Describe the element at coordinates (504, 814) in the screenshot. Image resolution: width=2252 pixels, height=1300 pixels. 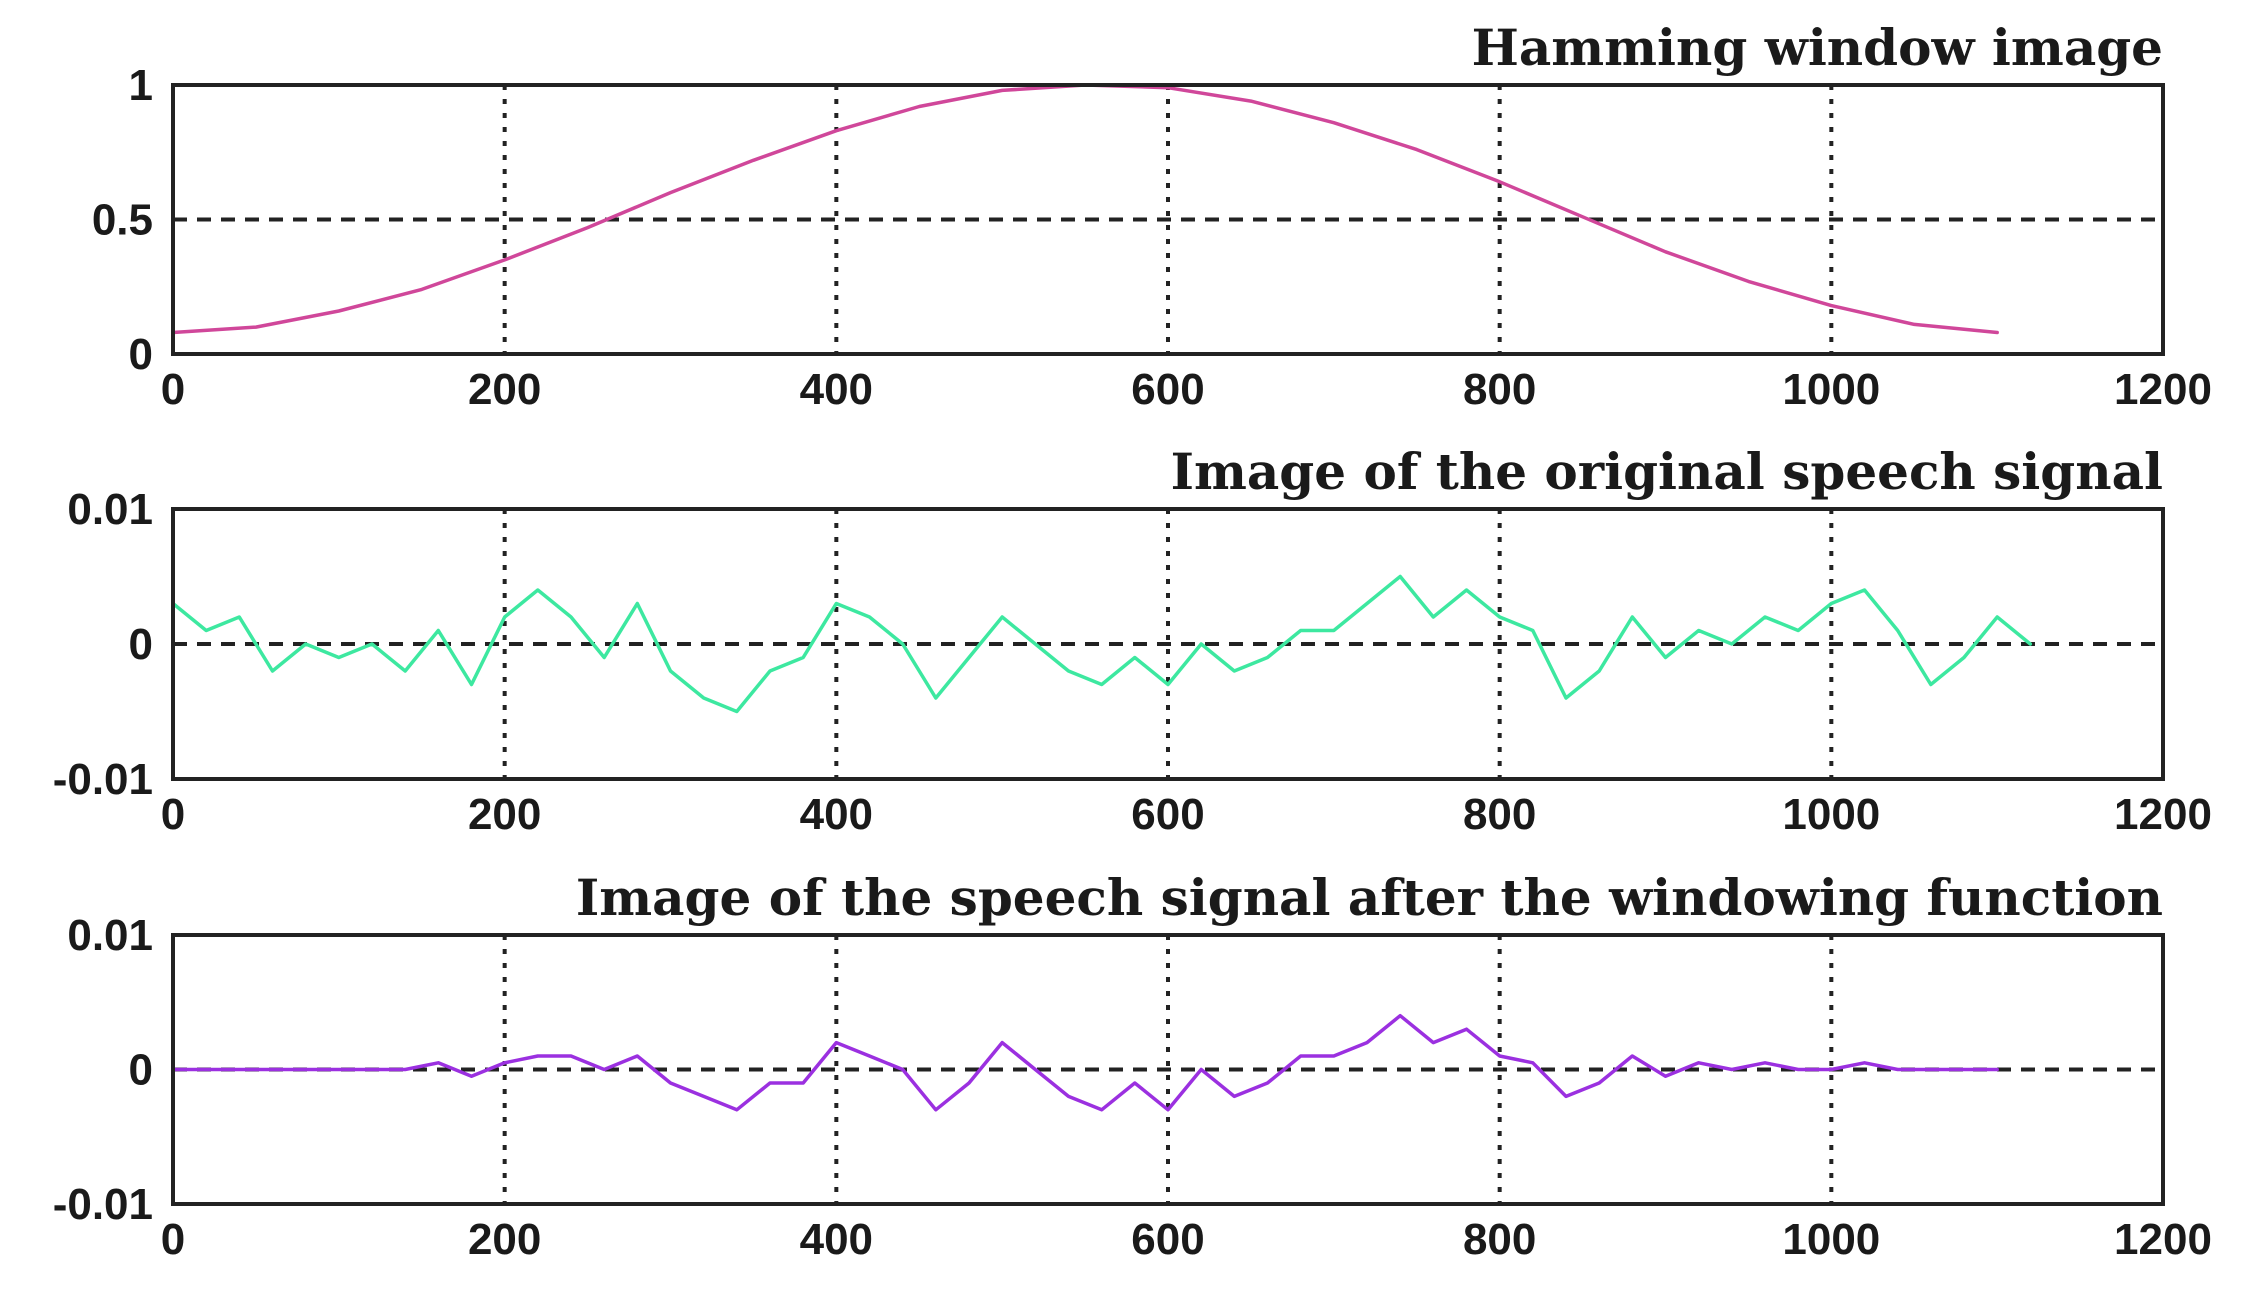
I see `chart2-x-tick-label-200: 200` at that location.